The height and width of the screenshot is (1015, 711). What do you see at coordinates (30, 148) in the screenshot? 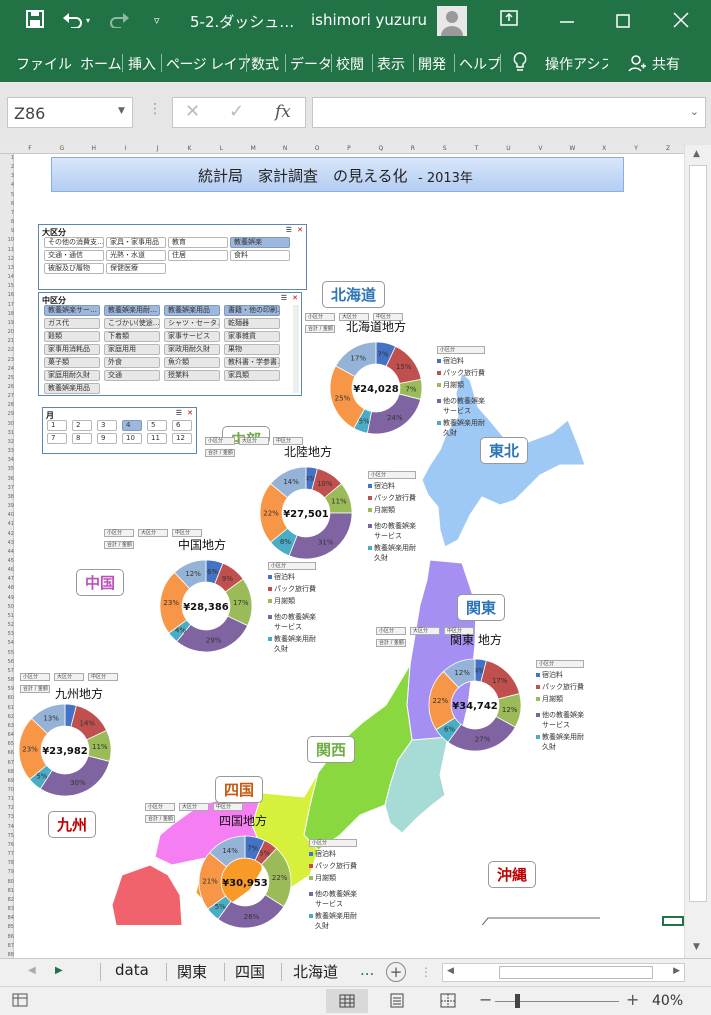
I see `column-header-f: F` at bounding box center [30, 148].